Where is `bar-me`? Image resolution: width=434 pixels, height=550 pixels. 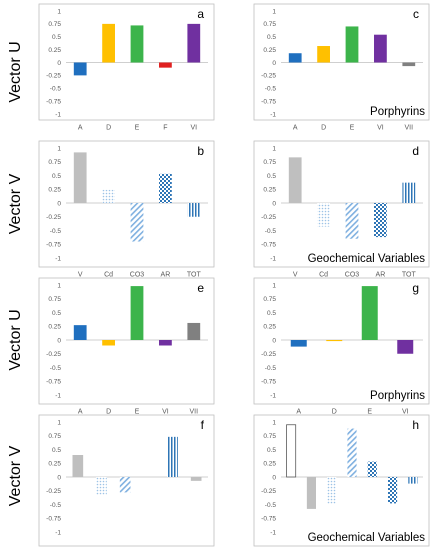 bar-me is located at coordinates (196, 479).